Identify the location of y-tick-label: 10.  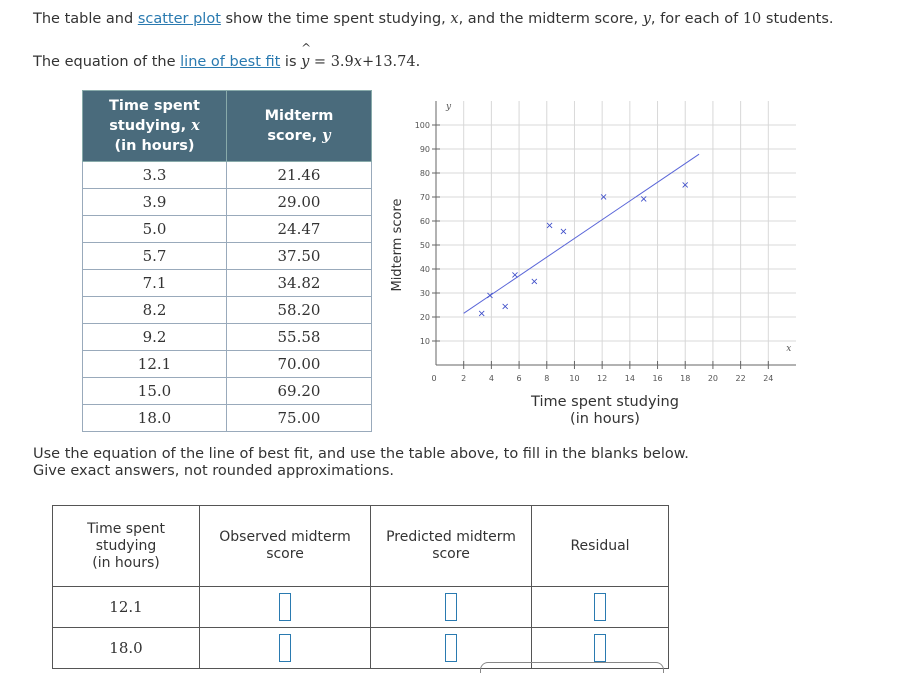
(425, 341).